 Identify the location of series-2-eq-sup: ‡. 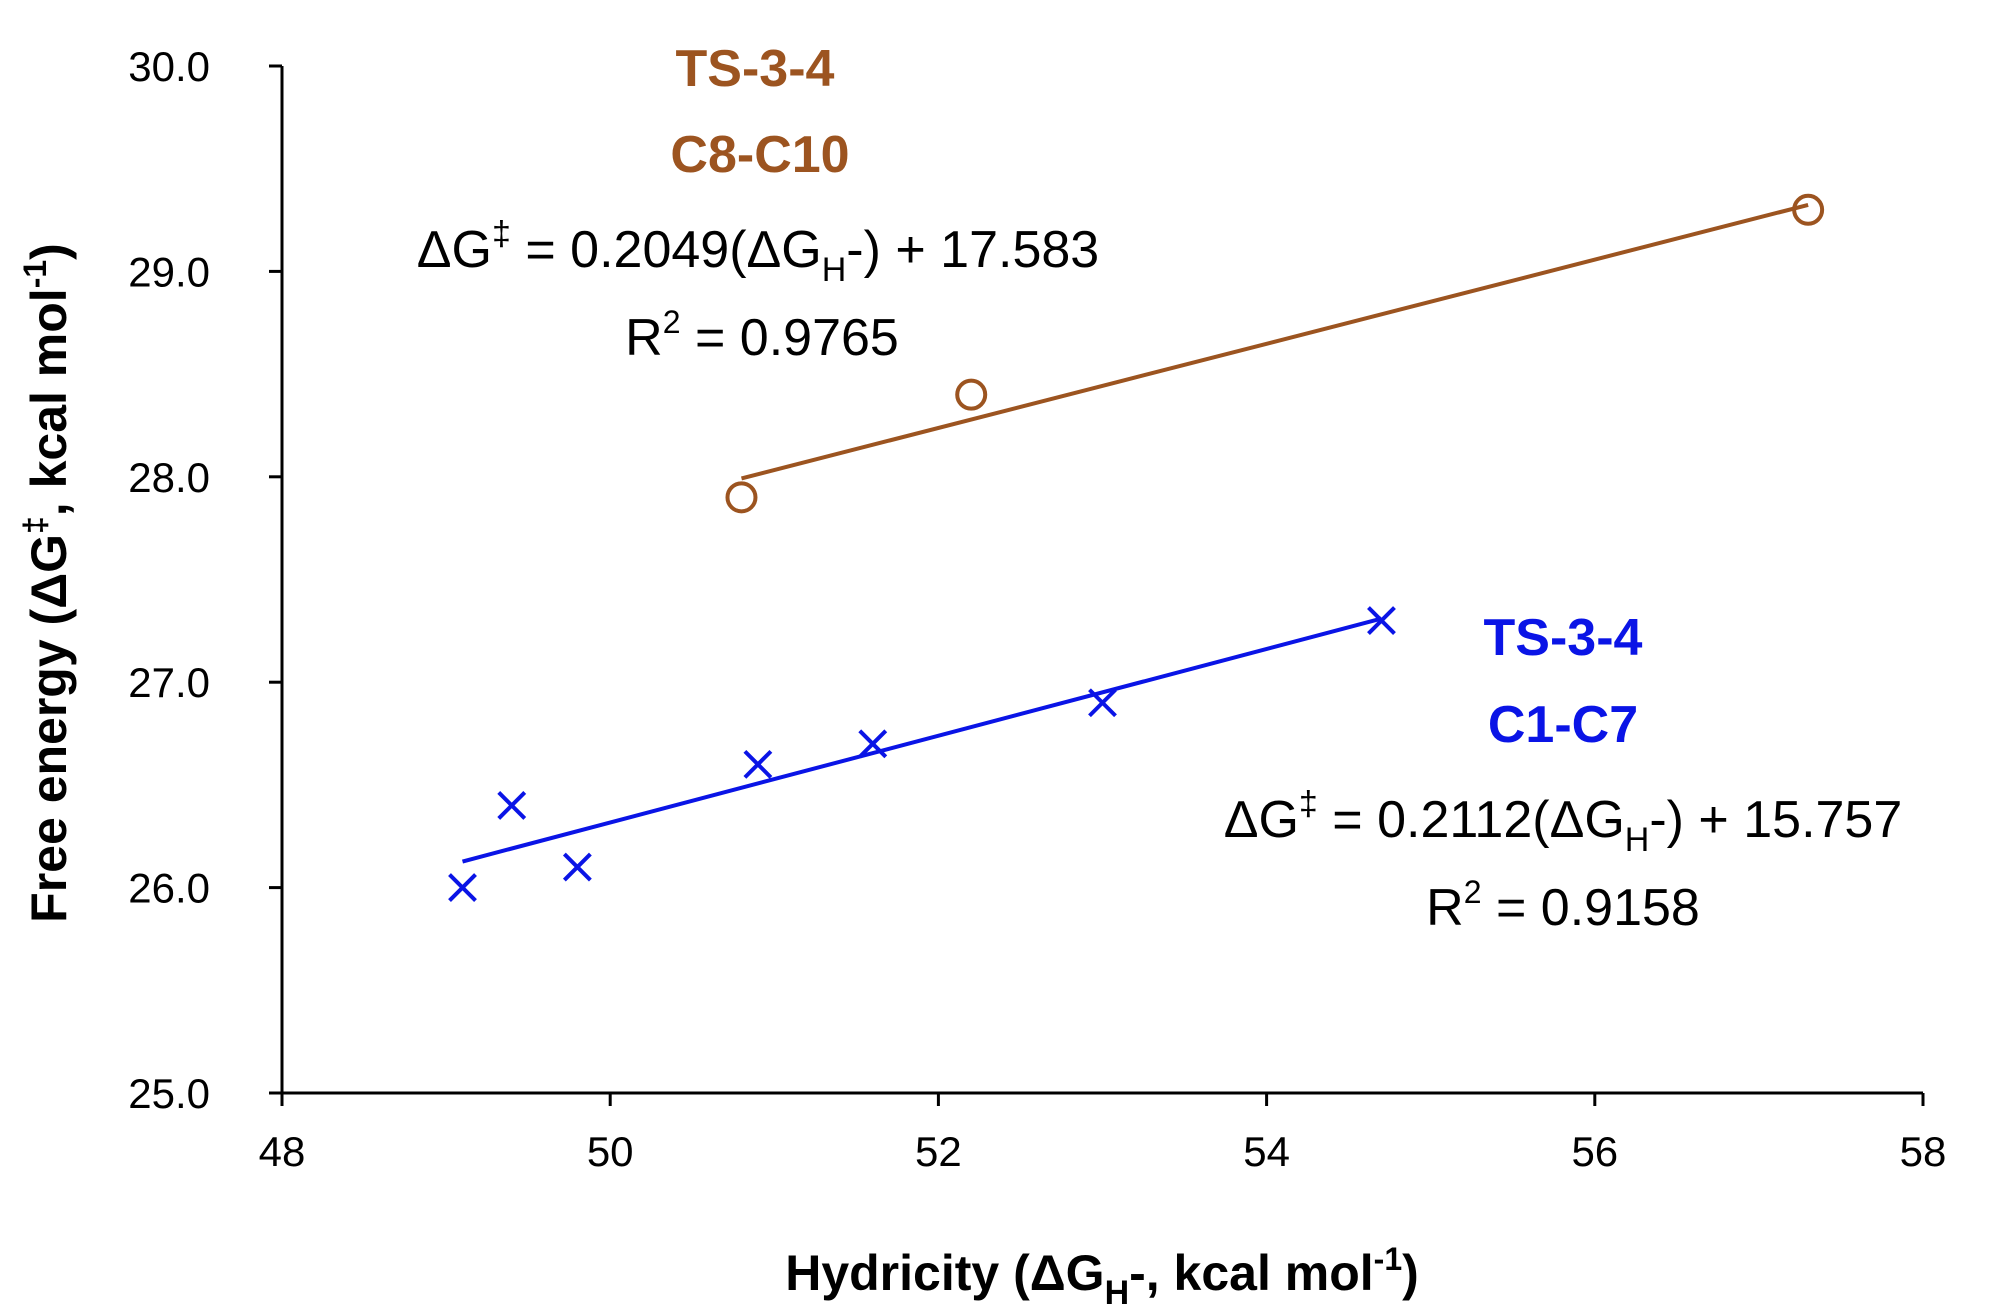
(1308, 804).